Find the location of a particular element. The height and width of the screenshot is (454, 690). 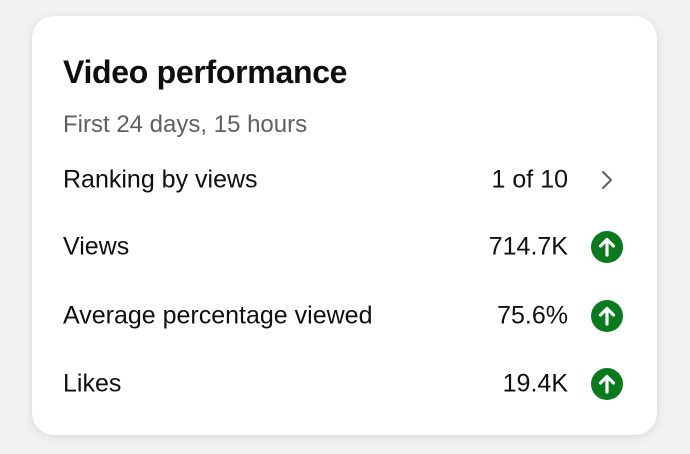

row-label: Ranking by views is located at coordinates (160, 179).